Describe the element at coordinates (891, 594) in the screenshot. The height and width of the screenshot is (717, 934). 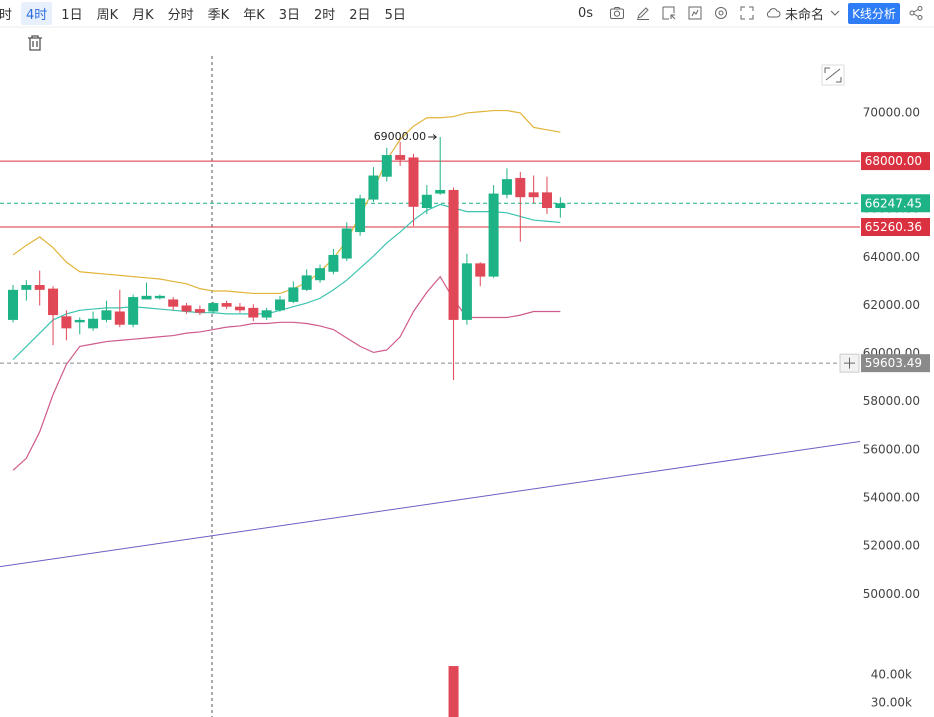
I see `y-tick-label: 50000.00` at that location.